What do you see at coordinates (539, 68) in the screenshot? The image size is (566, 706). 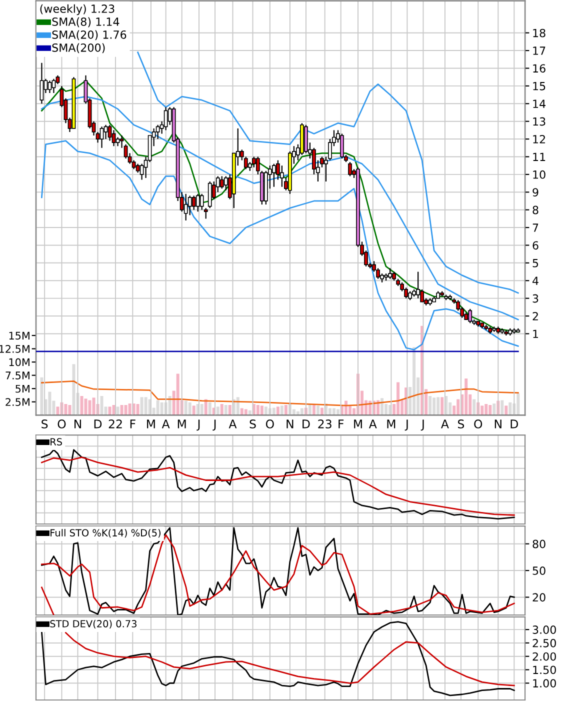 I see `y-tick-label: 16` at bounding box center [539, 68].